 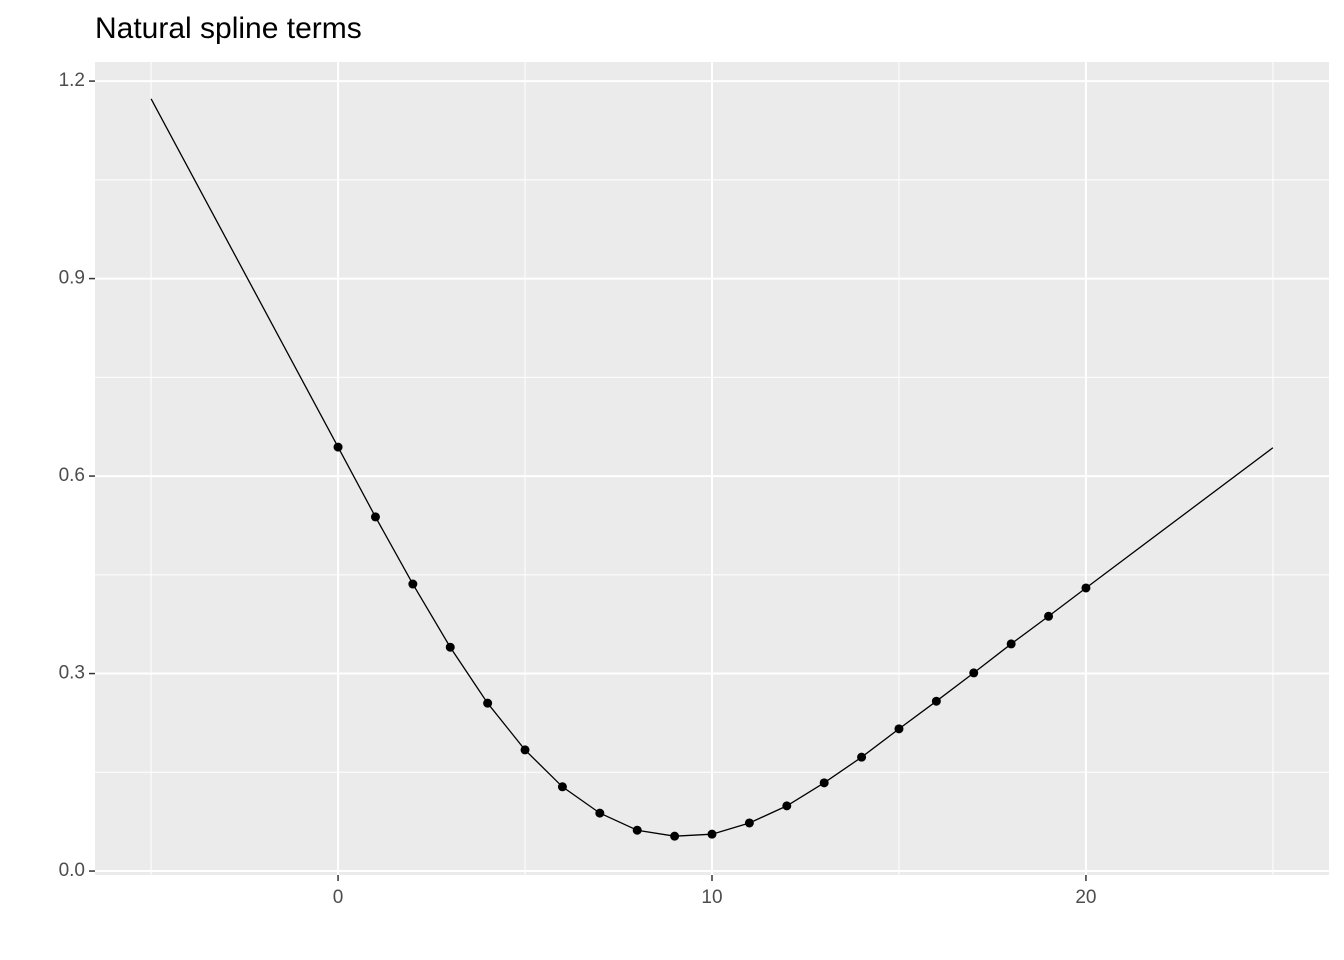 What do you see at coordinates (228, 28) in the screenshot?
I see `chart-title: Natural spline terms` at bounding box center [228, 28].